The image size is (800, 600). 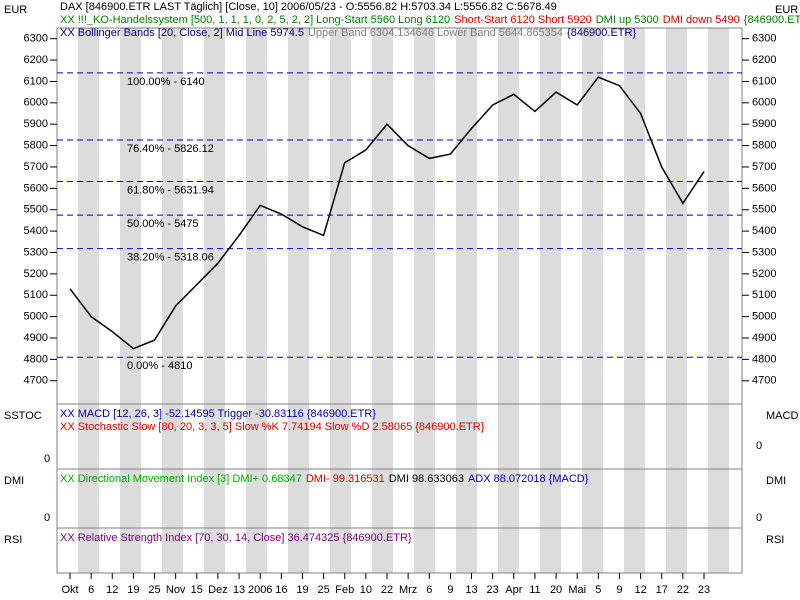 What do you see at coordinates (619, 590) in the screenshot?
I see `x-tick-label: 9` at bounding box center [619, 590].